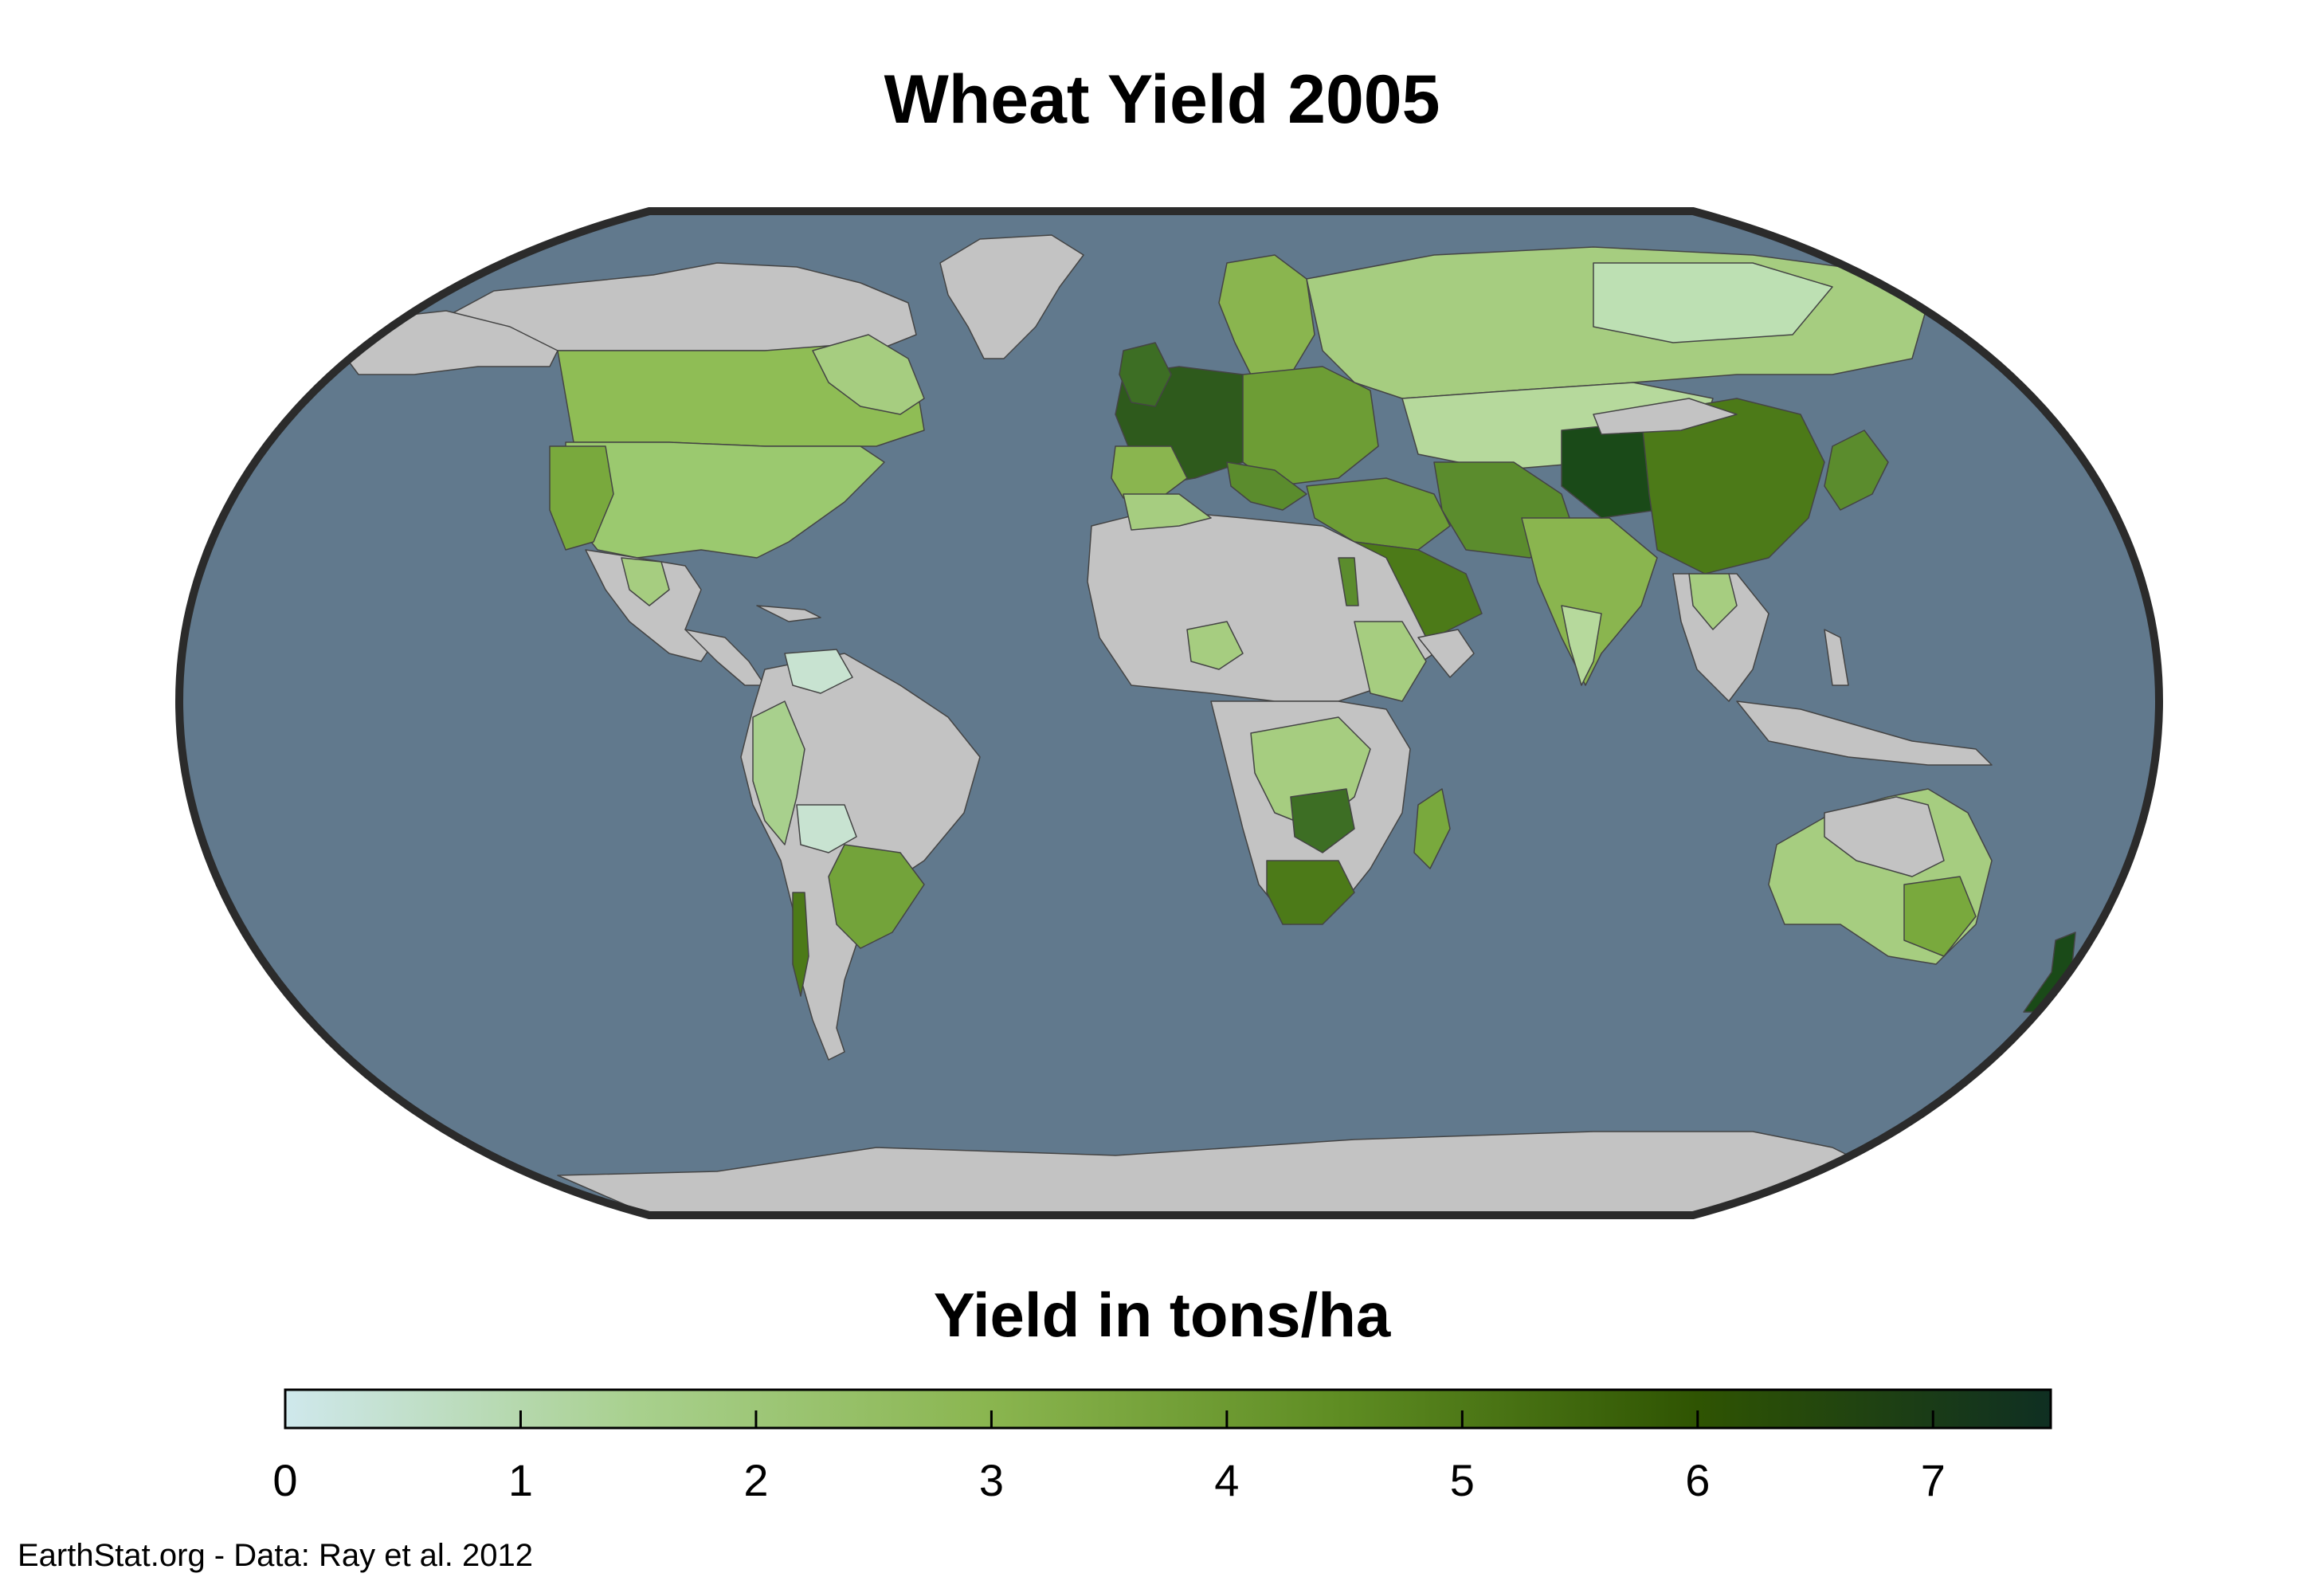 This screenshot has height=1577, width=2324. Describe the element at coordinates (1733, 486) in the screenshot. I see `china` at that location.